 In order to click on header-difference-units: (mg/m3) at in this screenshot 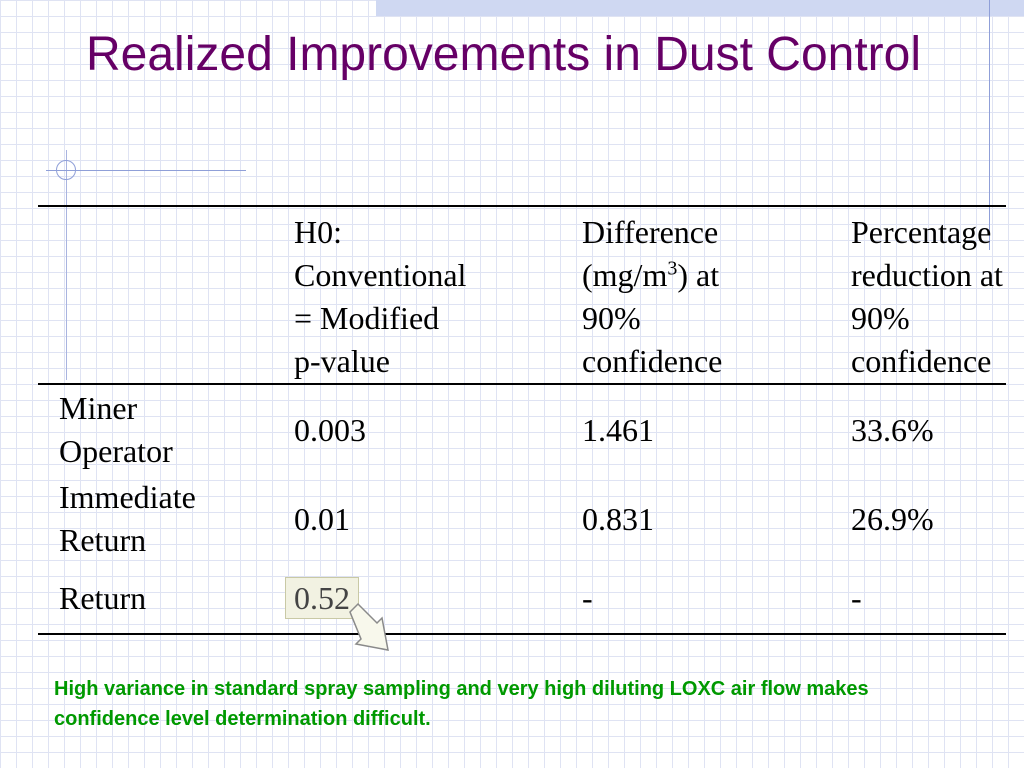, I will do `click(706, 275)`.